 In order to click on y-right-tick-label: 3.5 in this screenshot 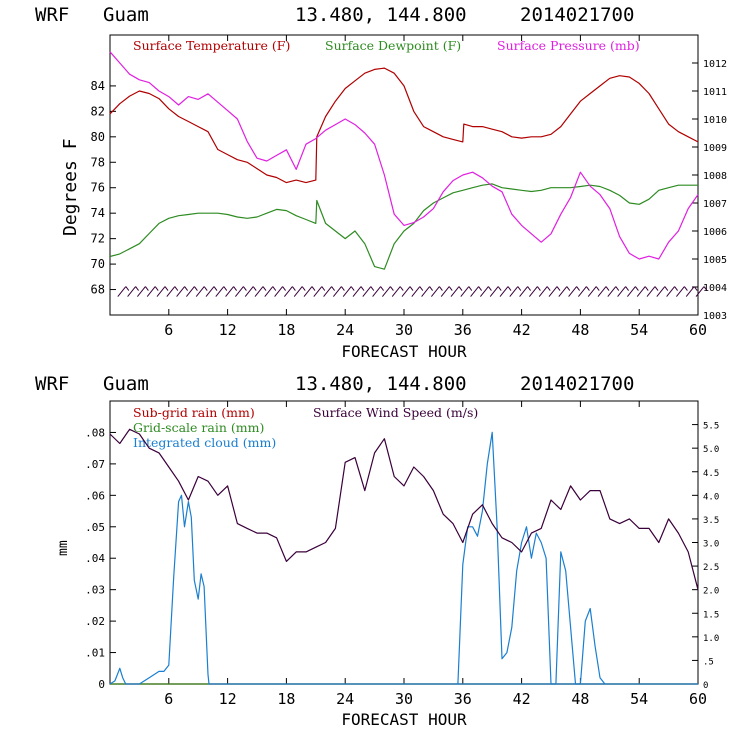, I will do `click(711, 521)`.